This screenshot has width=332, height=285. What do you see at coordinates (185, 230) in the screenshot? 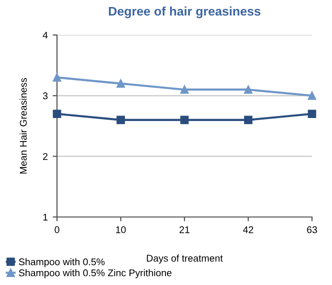
I see `x-tick-label: 21` at bounding box center [185, 230].